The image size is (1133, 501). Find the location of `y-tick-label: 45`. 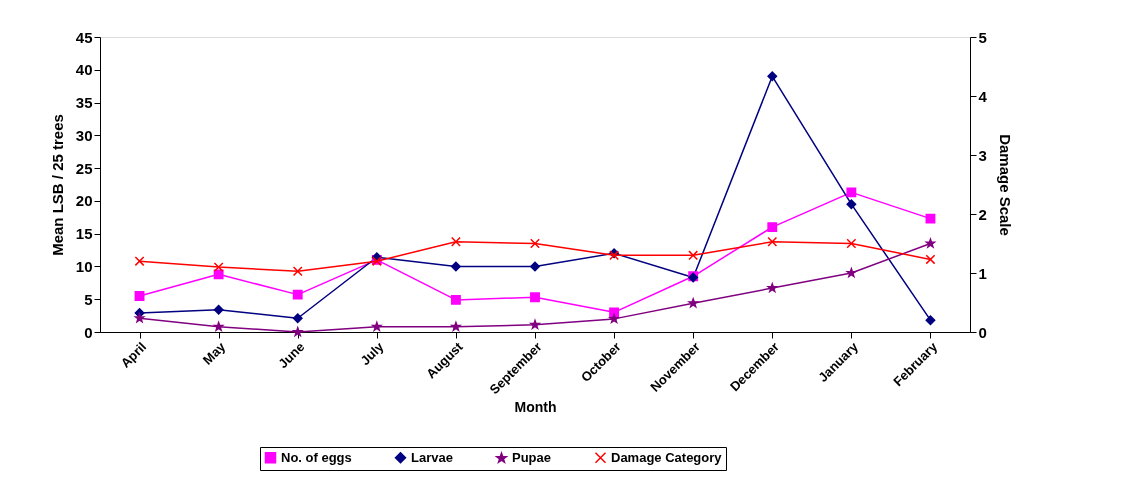

y-tick-label: 45 is located at coordinates (84, 37).